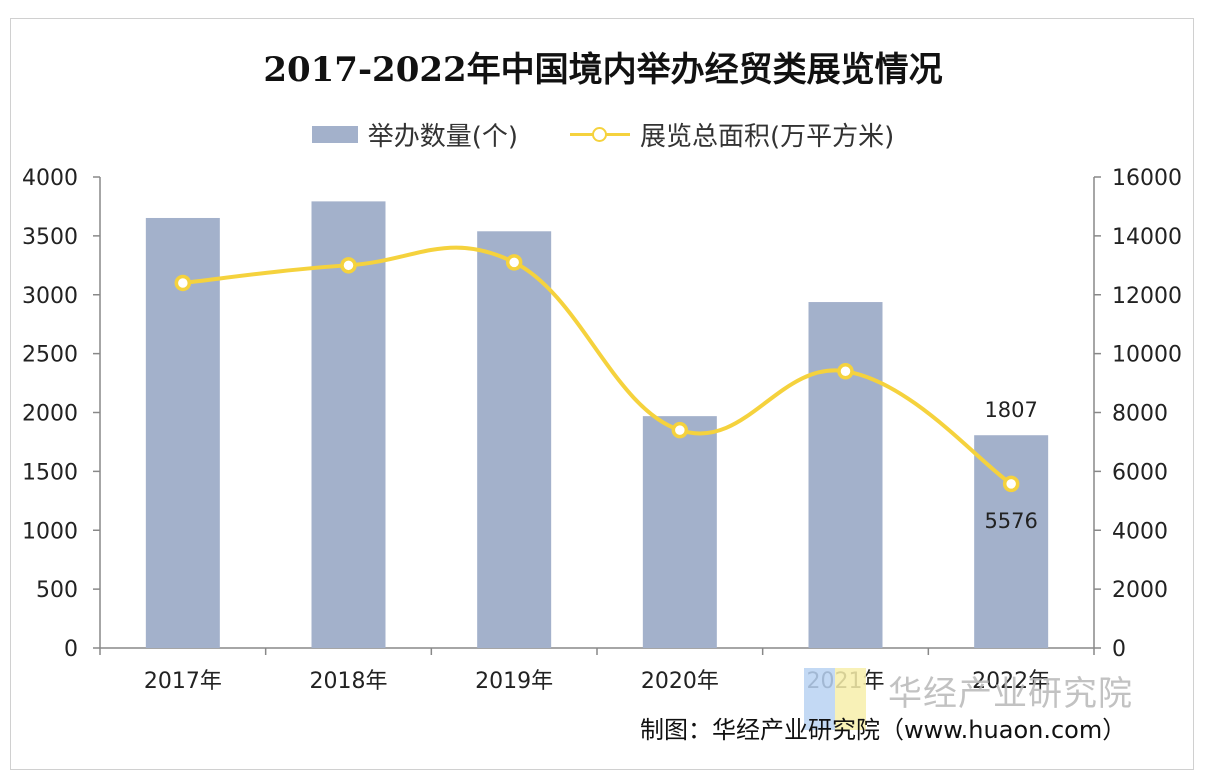 This screenshot has width=1206, height=780. I want to click on legend: 举办数量(个) 展览总面积(万平方米), so click(603, 134).